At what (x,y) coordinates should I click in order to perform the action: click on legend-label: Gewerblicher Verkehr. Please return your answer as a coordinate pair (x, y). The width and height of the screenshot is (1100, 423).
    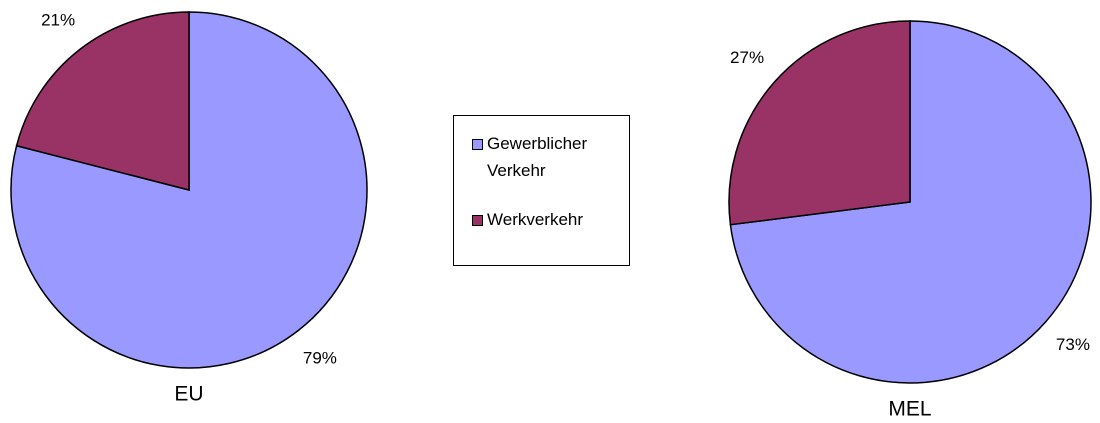
    Looking at the image, I should click on (537, 157).